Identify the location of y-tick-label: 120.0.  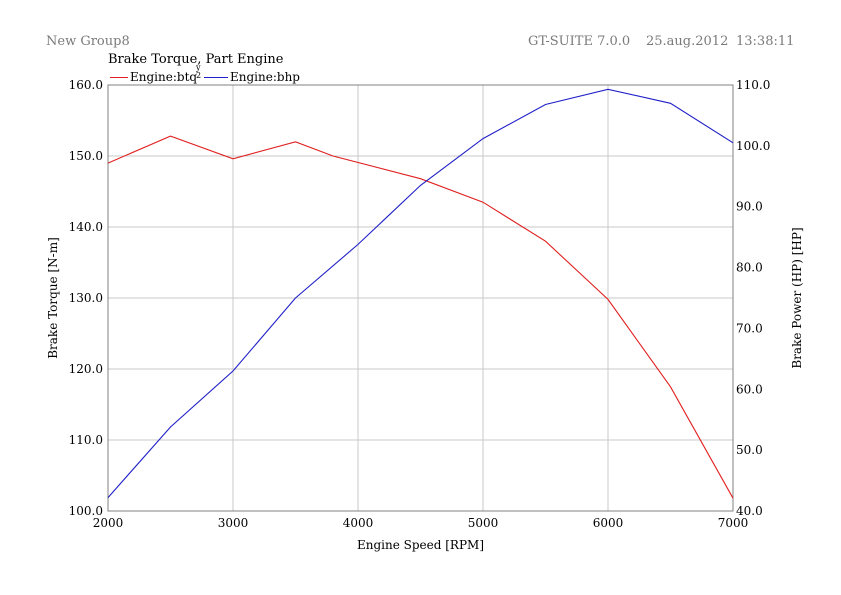
(86, 369).